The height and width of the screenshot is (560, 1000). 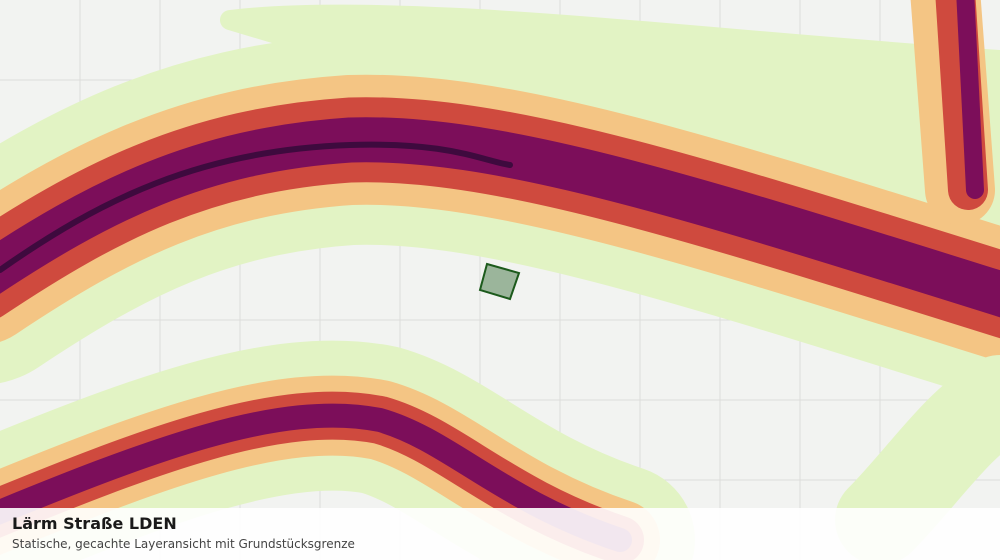 What do you see at coordinates (256, 207) in the screenshot?
I see `noise-zone-extreme` at bounding box center [256, 207].